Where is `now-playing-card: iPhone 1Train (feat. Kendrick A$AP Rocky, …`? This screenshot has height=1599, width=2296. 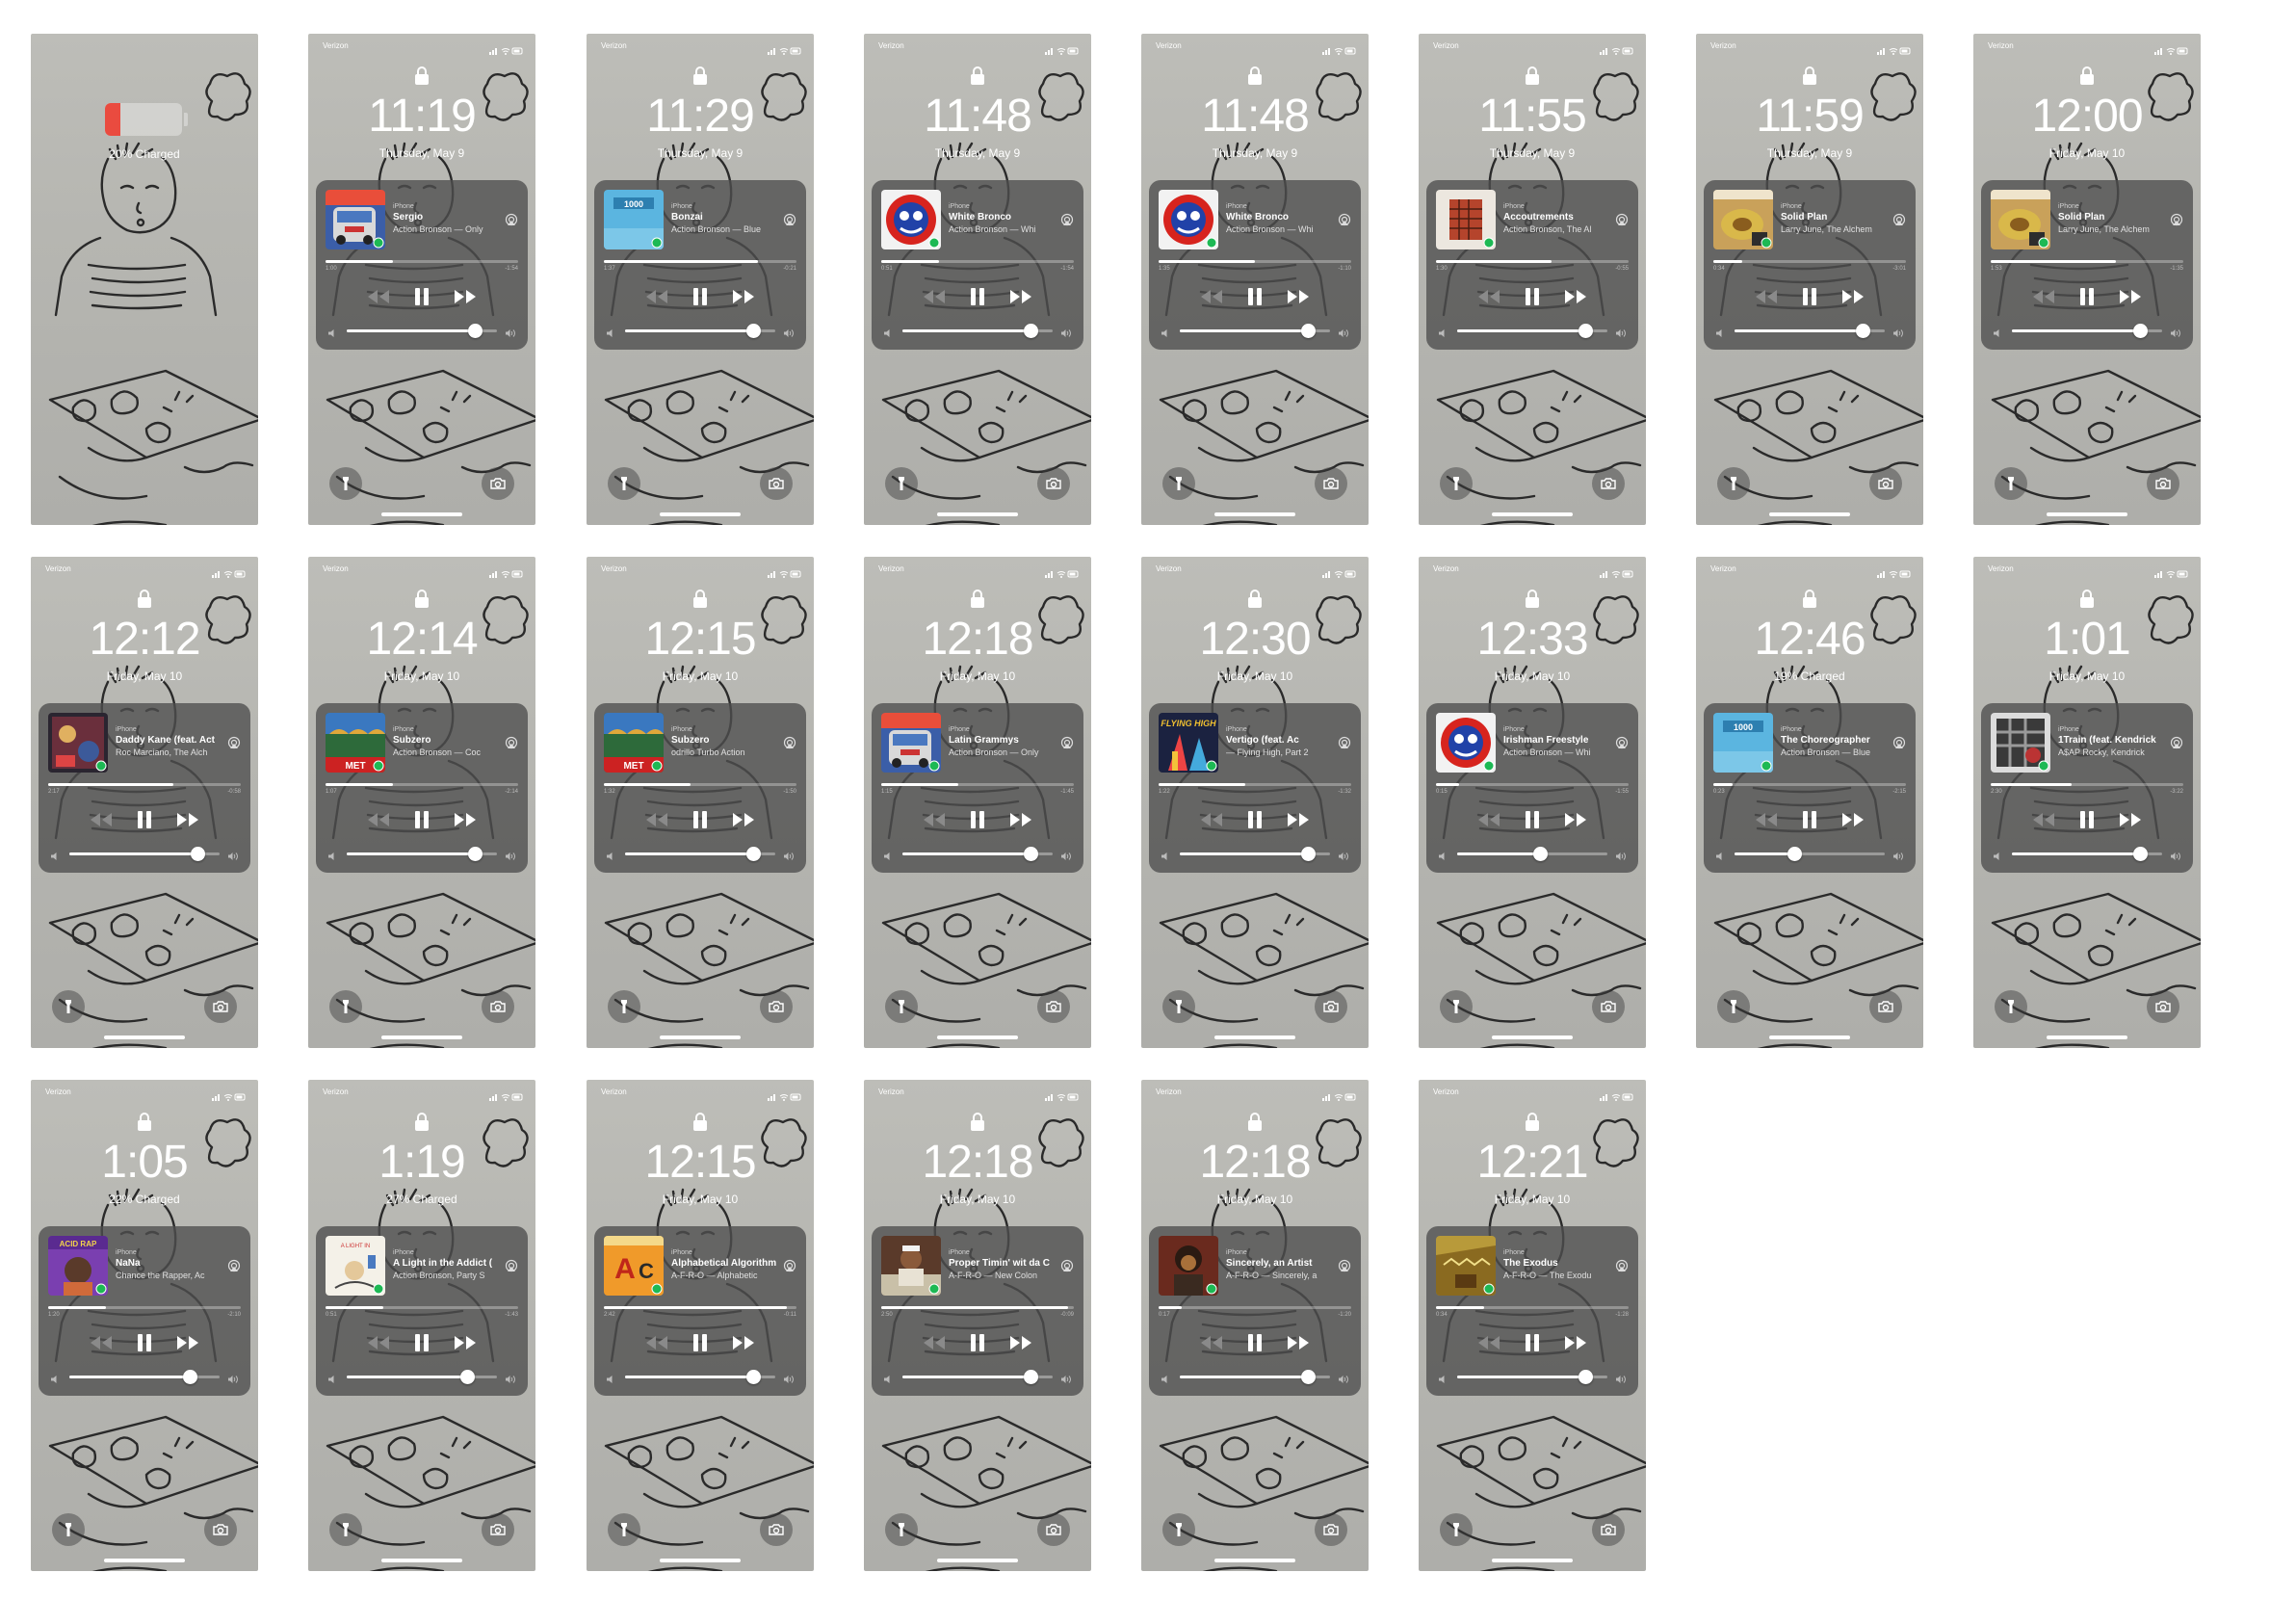
now-playing-card: iPhone 1Train (feat. Kendrick A$AP Rocky, … is located at coordinates (2087, 788).